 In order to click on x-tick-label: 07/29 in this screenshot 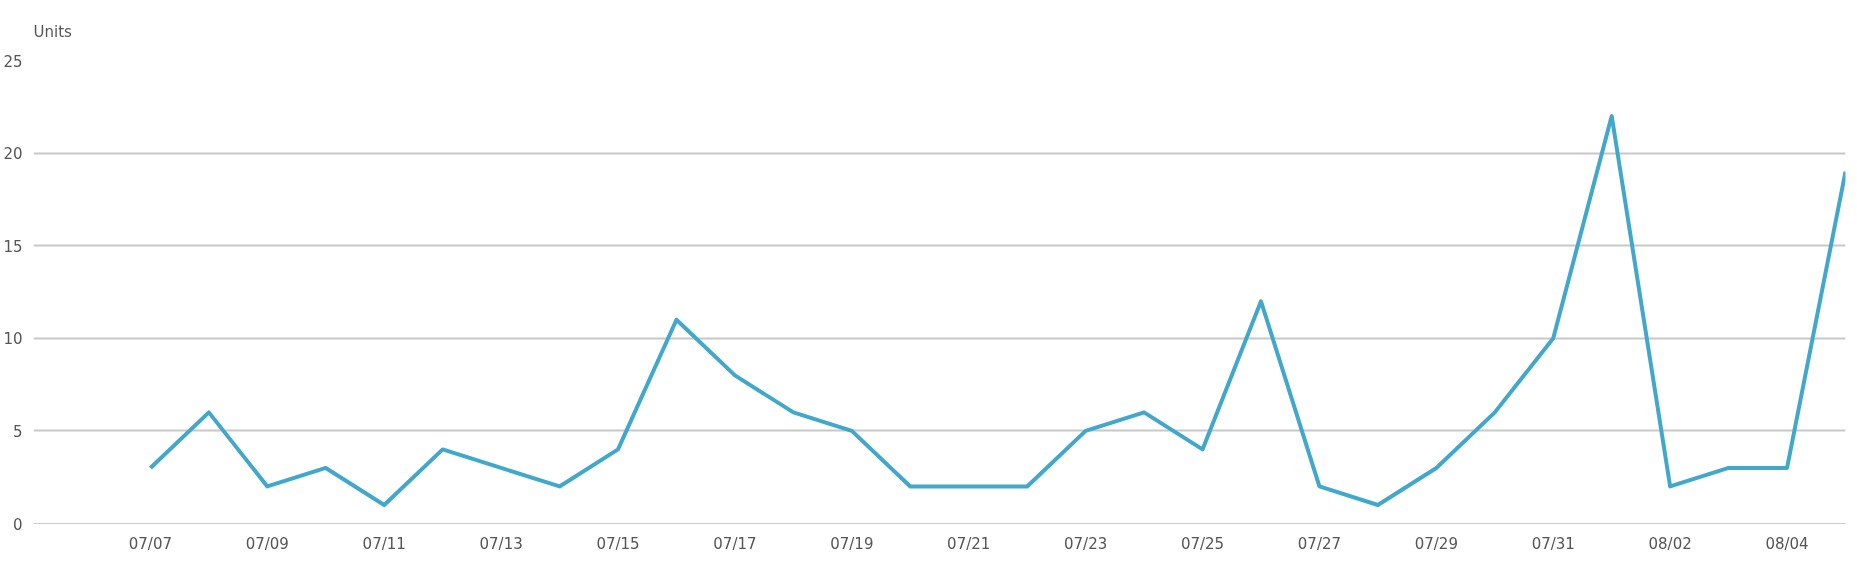, I will do `click(1436, 543)`.